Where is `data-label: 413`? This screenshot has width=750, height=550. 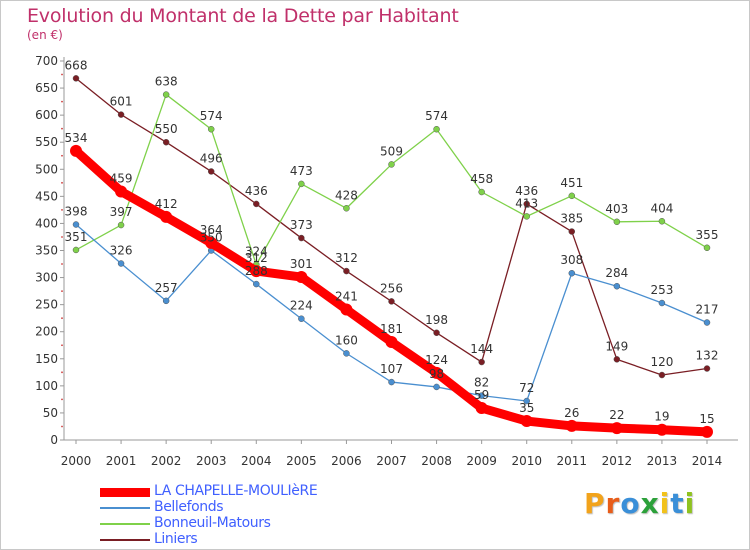
data-label: 413 is located at coordinates (526, 203).